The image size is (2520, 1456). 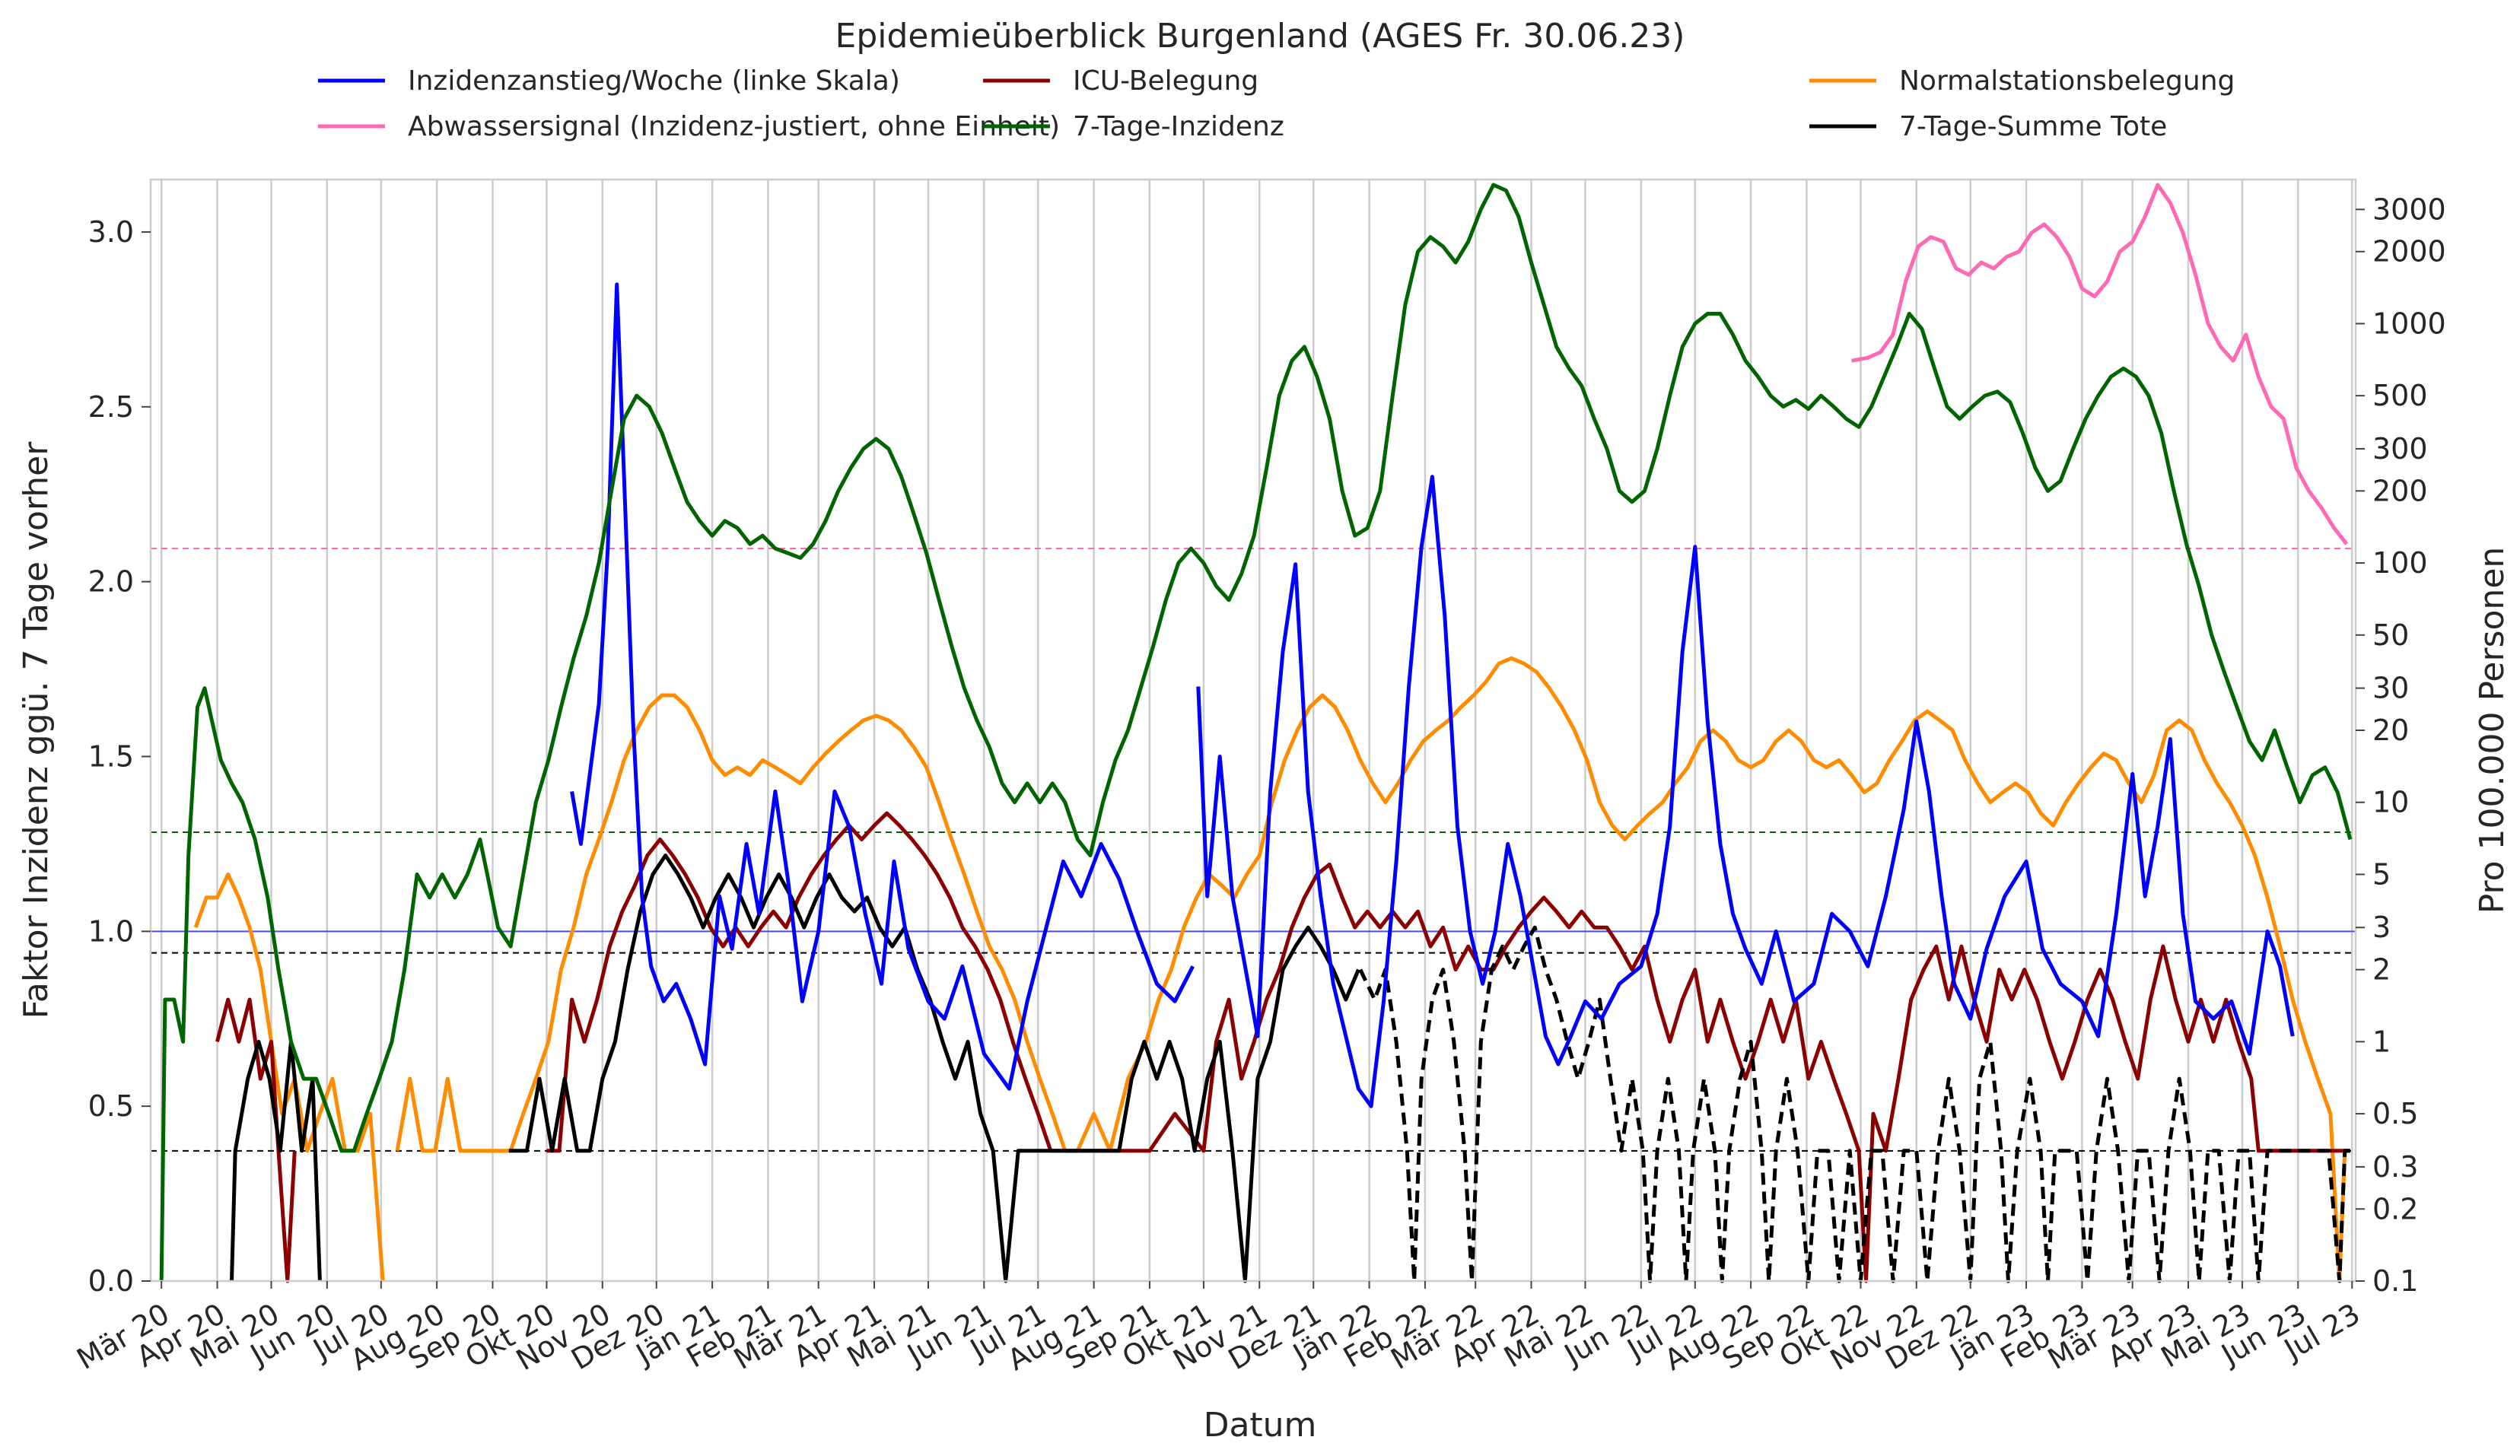 I want to click on y-right-tick-label: 50, so click(x=2391, y=635).